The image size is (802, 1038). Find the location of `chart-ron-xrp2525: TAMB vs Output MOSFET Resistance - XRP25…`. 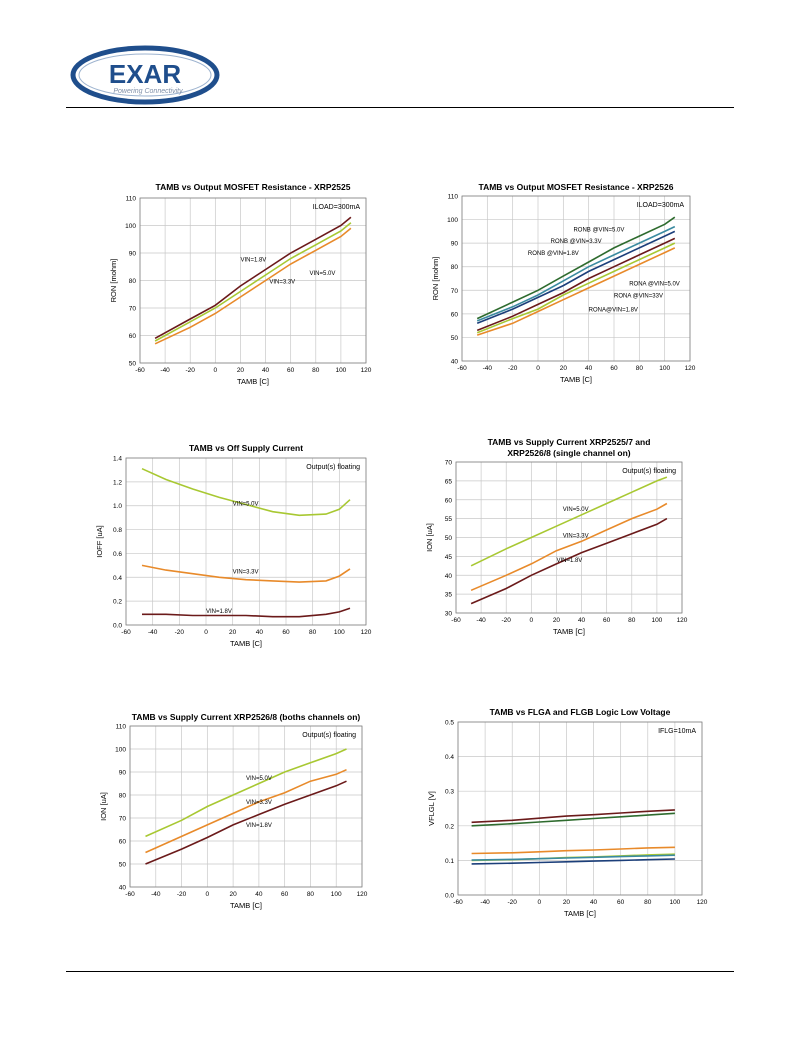

chart-ron-xrp2525: TAMB vs Output MOSFET Resistance - XRP25… is located at coordinates (240, 284).